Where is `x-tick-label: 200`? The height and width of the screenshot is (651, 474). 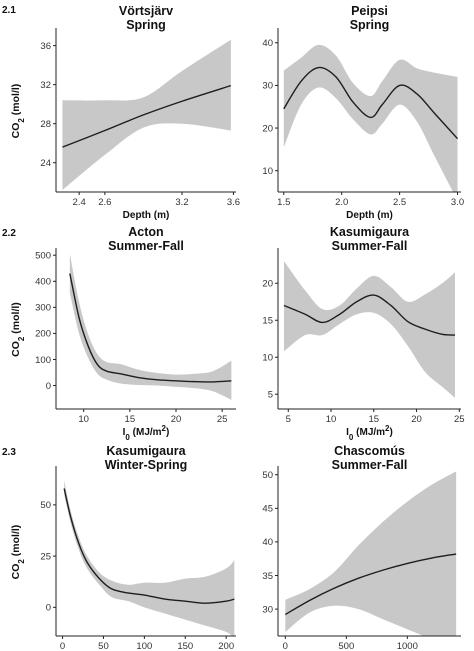
x-tick-label: 200 is located at coordinates (226, 646).